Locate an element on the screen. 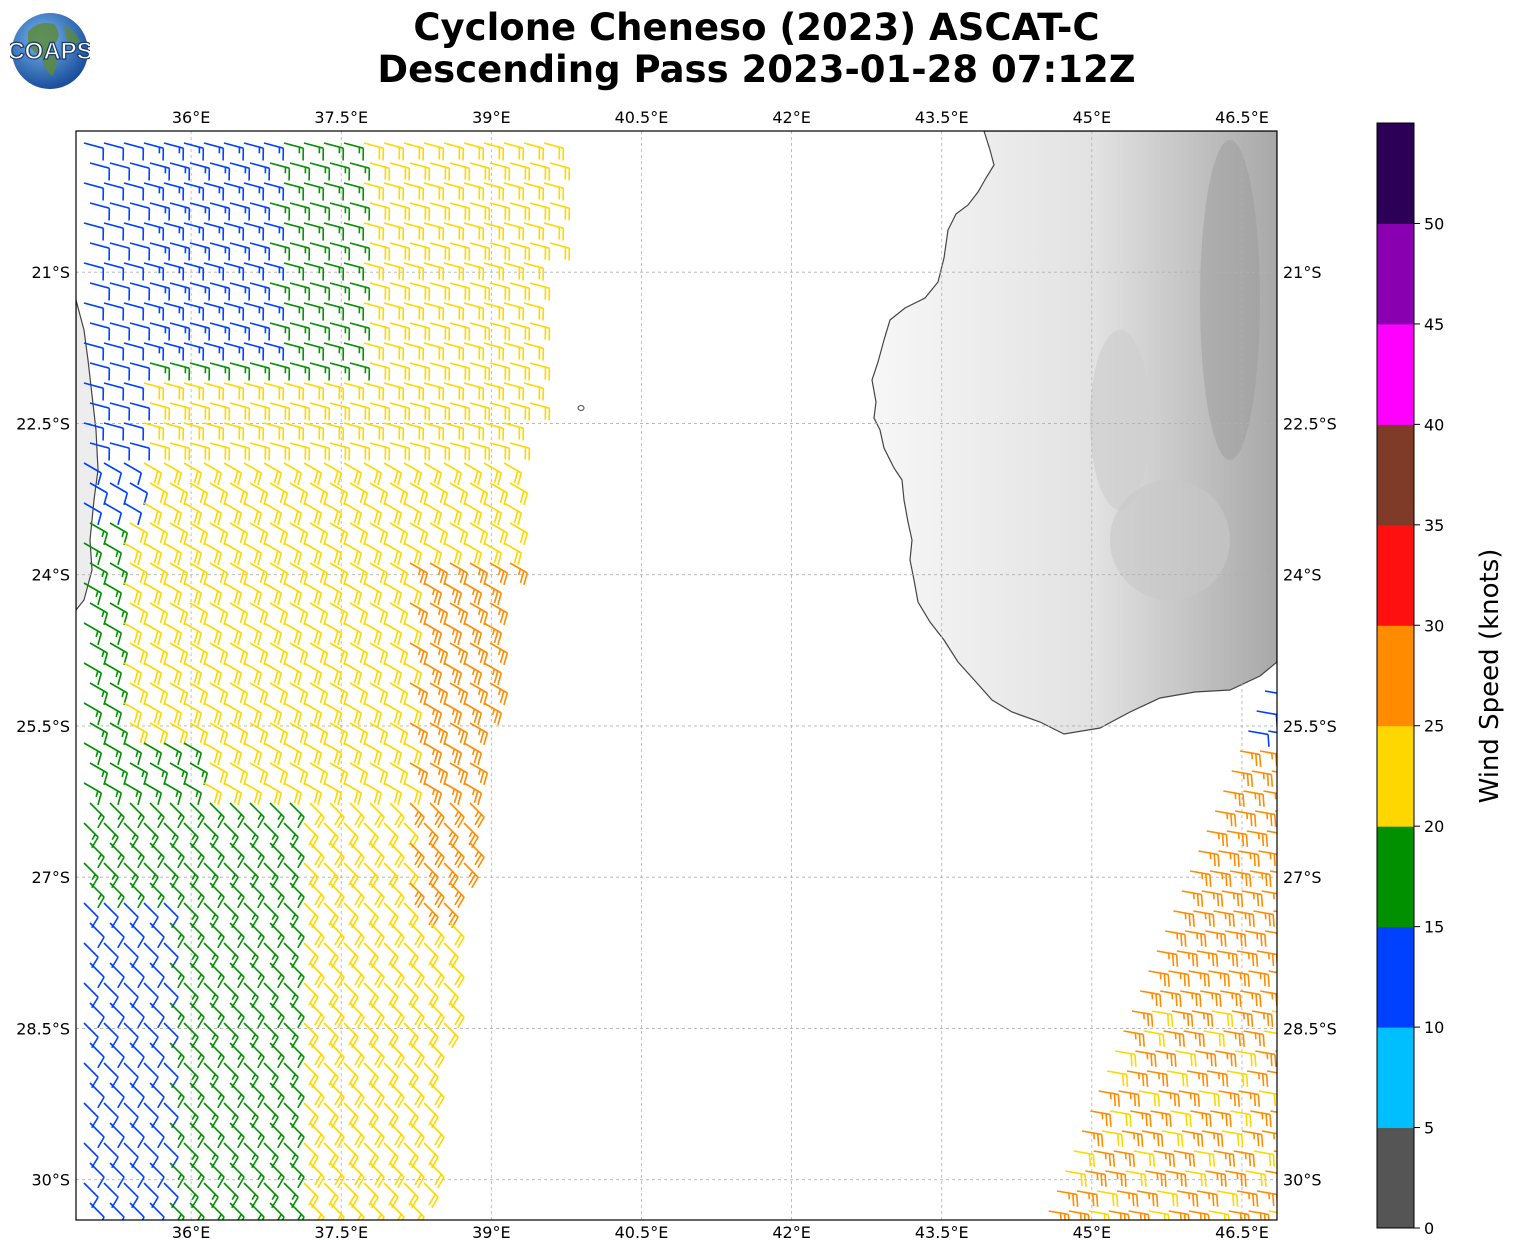  lat-tick-label: 21°S is located at coordinates (50, 272).